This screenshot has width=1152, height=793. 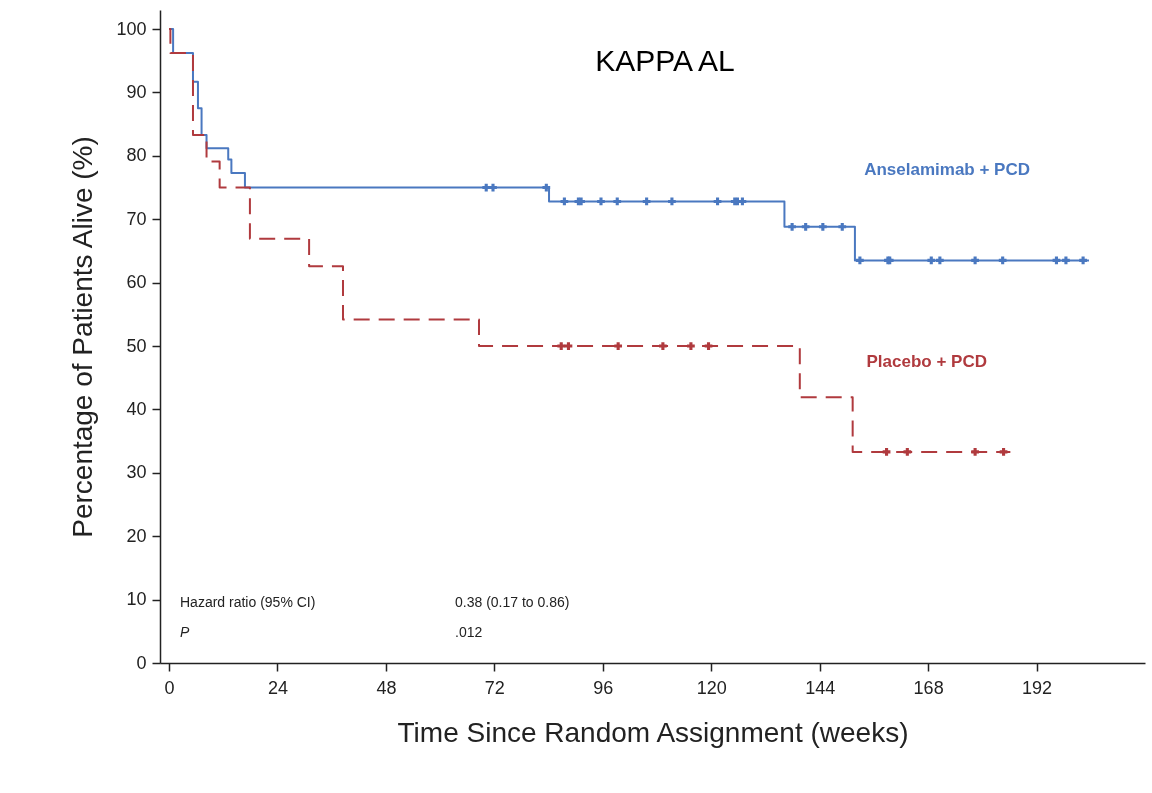 I want to click on x-tick-label: 96, so click(x=603, y=687).